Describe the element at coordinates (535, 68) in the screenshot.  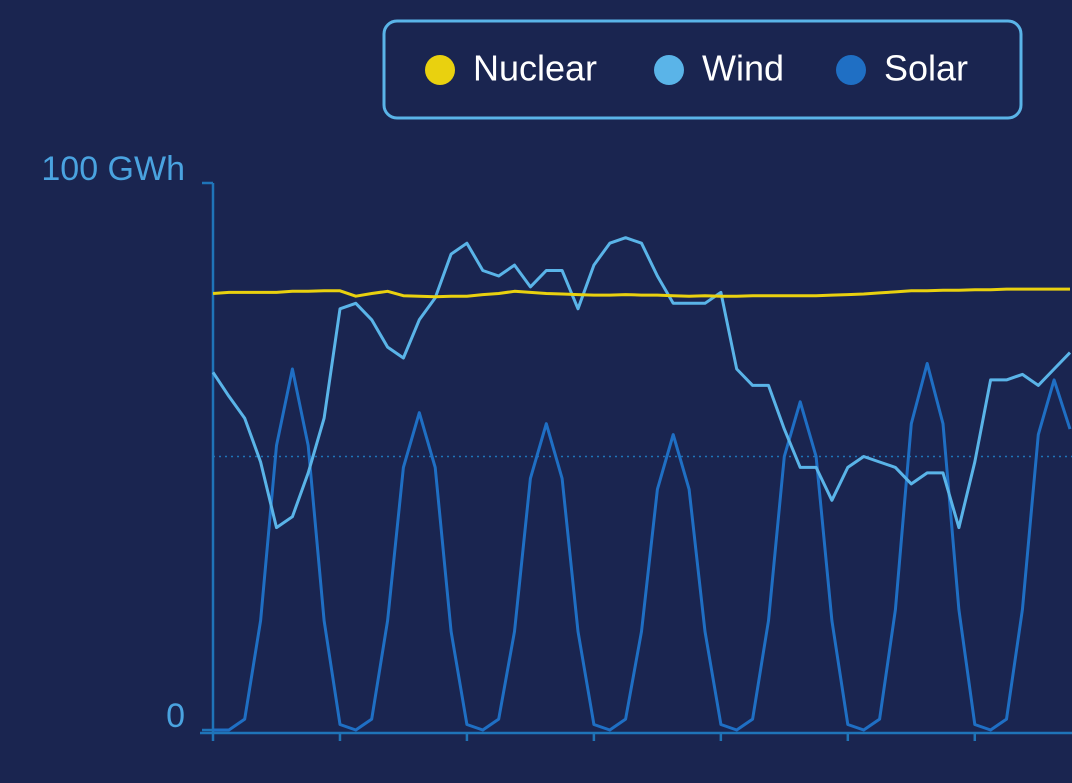
I see `legend-label: Nuclear` at that location.